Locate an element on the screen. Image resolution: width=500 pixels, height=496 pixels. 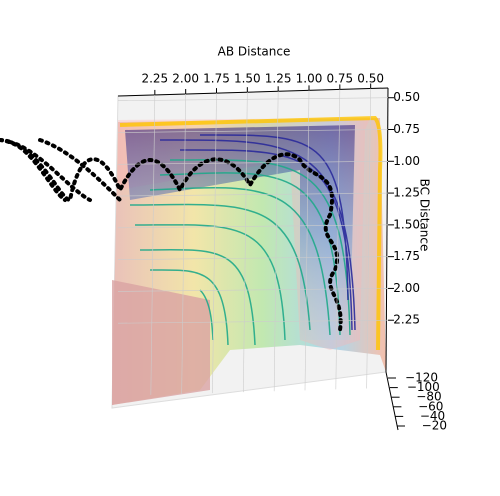
y-tick-label: 2.00 is located at coordinates (406, 288).